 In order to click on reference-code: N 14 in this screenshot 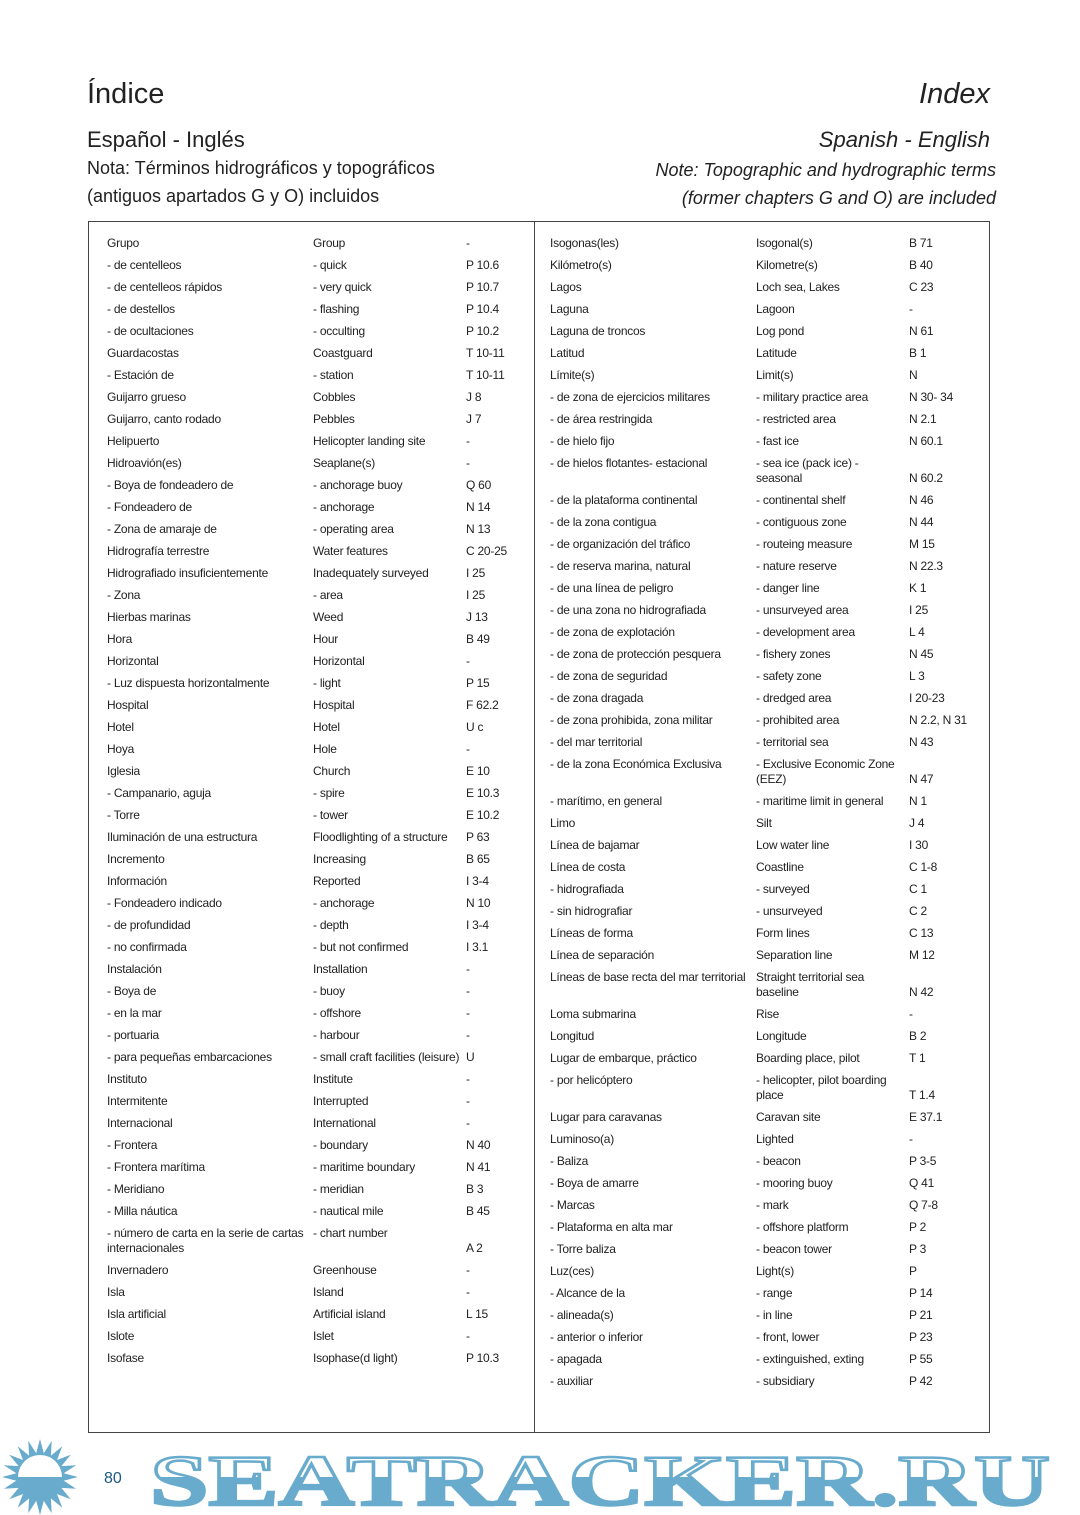, I will do `click(478, 507)`.